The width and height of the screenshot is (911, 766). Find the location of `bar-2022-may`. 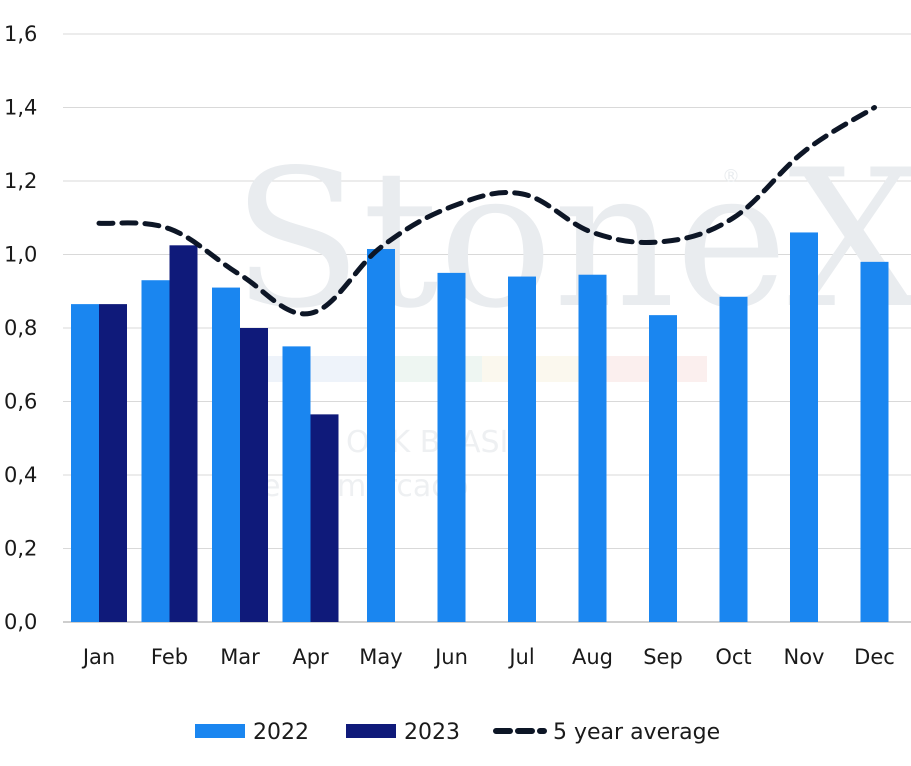

bar-2022-may is located at coordinates (381, 435).